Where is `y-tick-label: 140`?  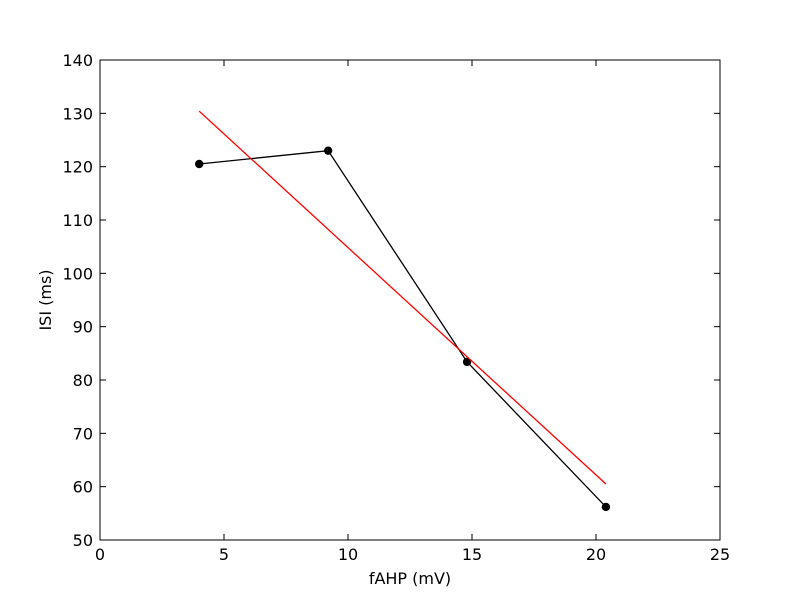
y-tick-label: 140 is located at coordinates (77, 60).